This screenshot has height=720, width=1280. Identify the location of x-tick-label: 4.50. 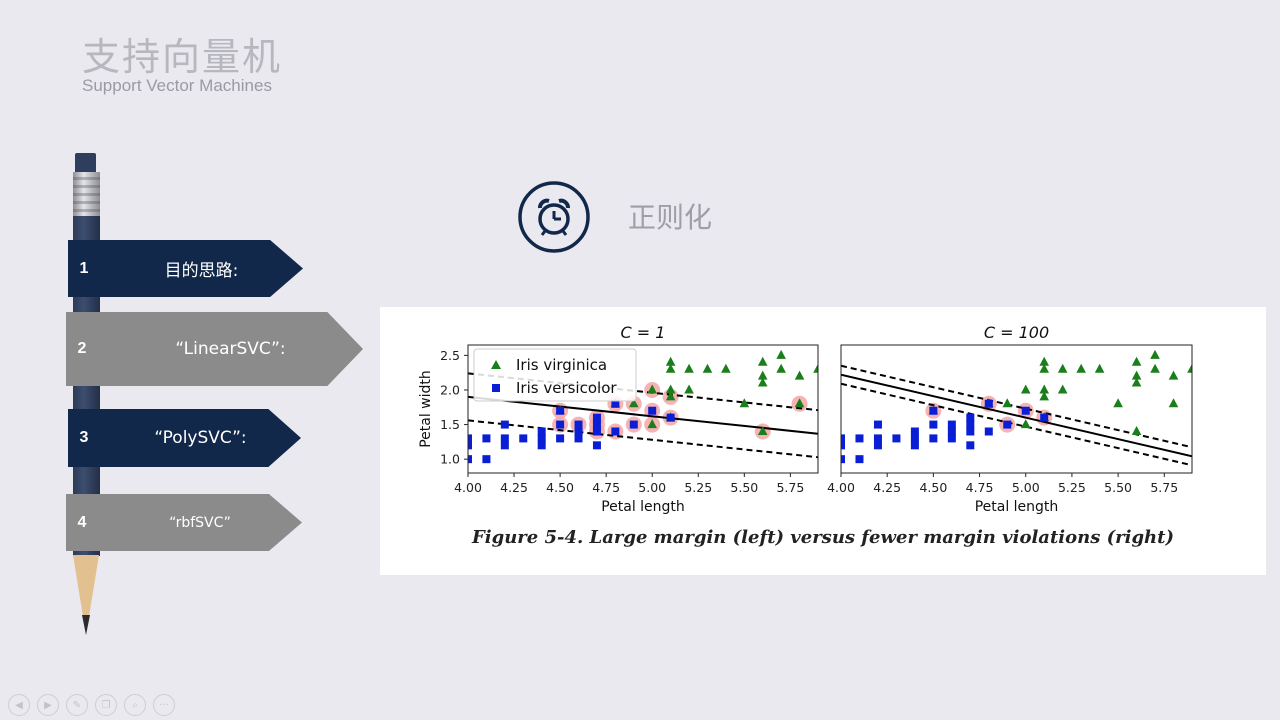
(560, 487).